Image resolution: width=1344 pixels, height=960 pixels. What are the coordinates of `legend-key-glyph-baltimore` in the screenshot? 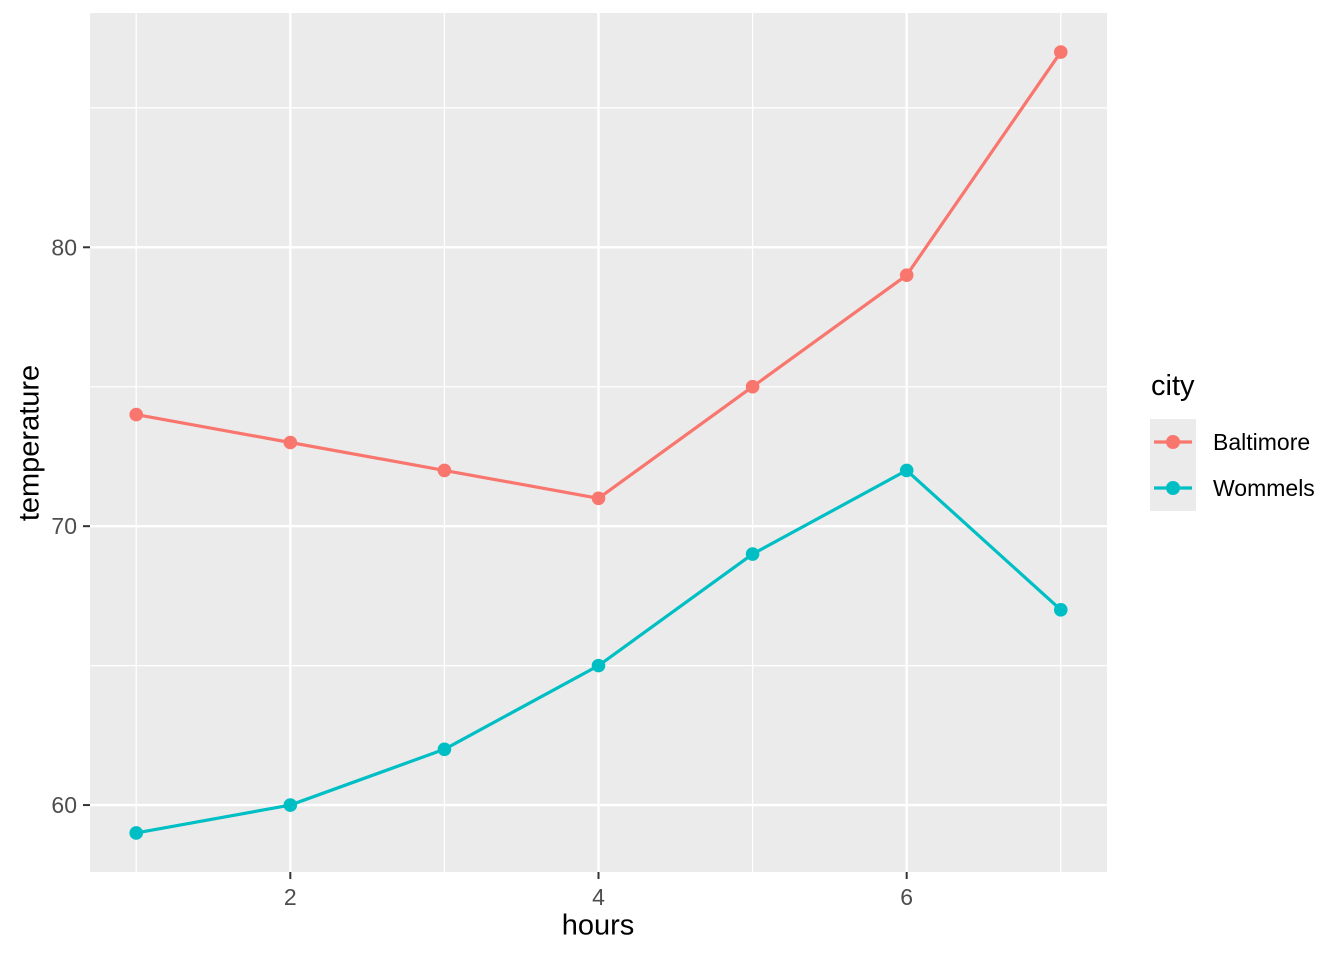 It's located at (1173, 442).